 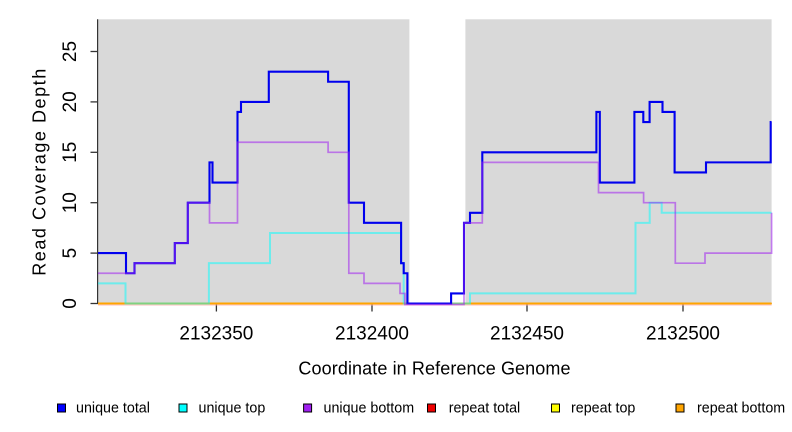 I want to click on svg-text: repeat top, so click(x=603, y=408).